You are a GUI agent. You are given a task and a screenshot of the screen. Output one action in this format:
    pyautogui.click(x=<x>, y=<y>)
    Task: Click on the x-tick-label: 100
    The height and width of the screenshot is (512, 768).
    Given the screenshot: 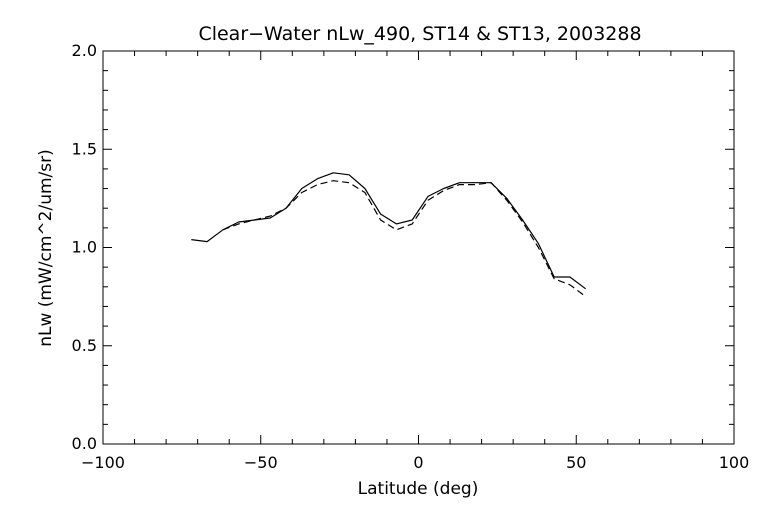 What is the action you would take?
    pyautogui.click(x=734, y=462)
    